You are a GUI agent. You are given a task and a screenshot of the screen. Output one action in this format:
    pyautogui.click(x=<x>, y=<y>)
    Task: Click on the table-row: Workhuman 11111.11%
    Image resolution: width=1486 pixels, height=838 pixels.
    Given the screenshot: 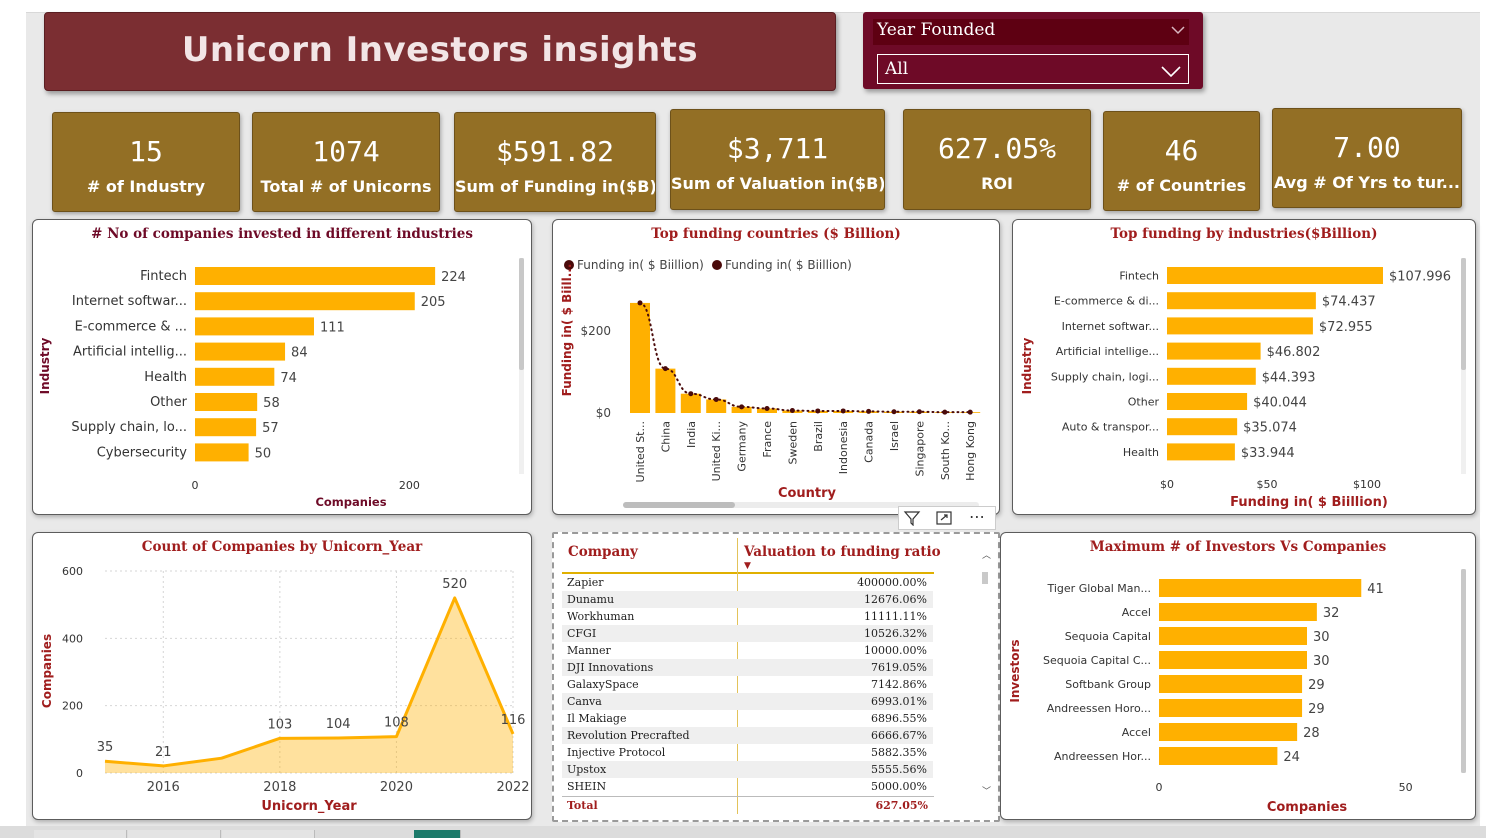 What is the action you would take?
    pyautogui.click(x=747, y=616)
    